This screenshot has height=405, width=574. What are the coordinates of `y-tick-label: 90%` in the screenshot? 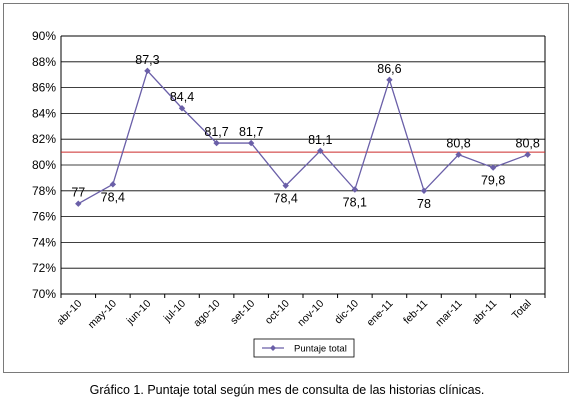 It's located at (44, 36).